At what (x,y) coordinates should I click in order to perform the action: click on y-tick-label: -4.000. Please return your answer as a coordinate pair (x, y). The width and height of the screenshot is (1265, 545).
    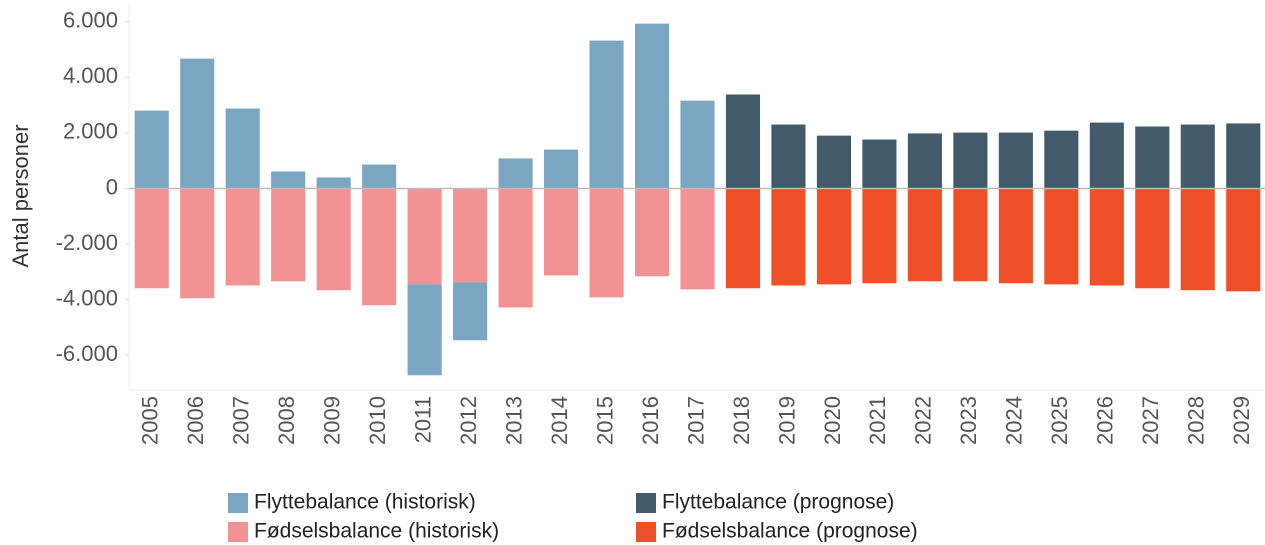
    Looking at the image, I should click on (87, 297).